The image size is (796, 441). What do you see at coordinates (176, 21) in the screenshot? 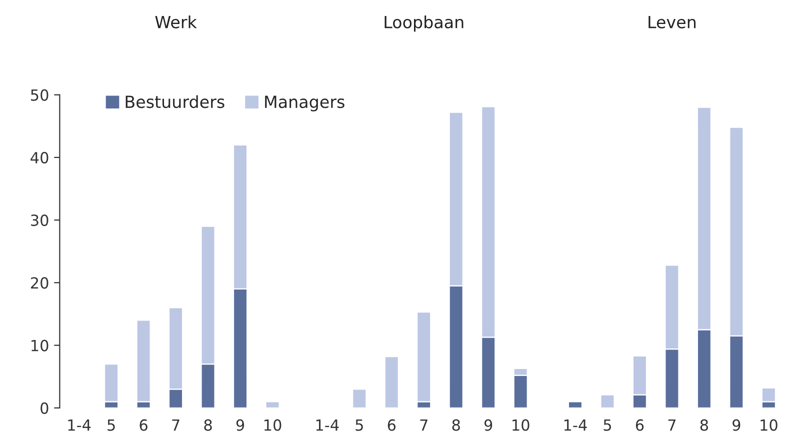
I see `chart-title: Werk` at bounding box center [176, 21].